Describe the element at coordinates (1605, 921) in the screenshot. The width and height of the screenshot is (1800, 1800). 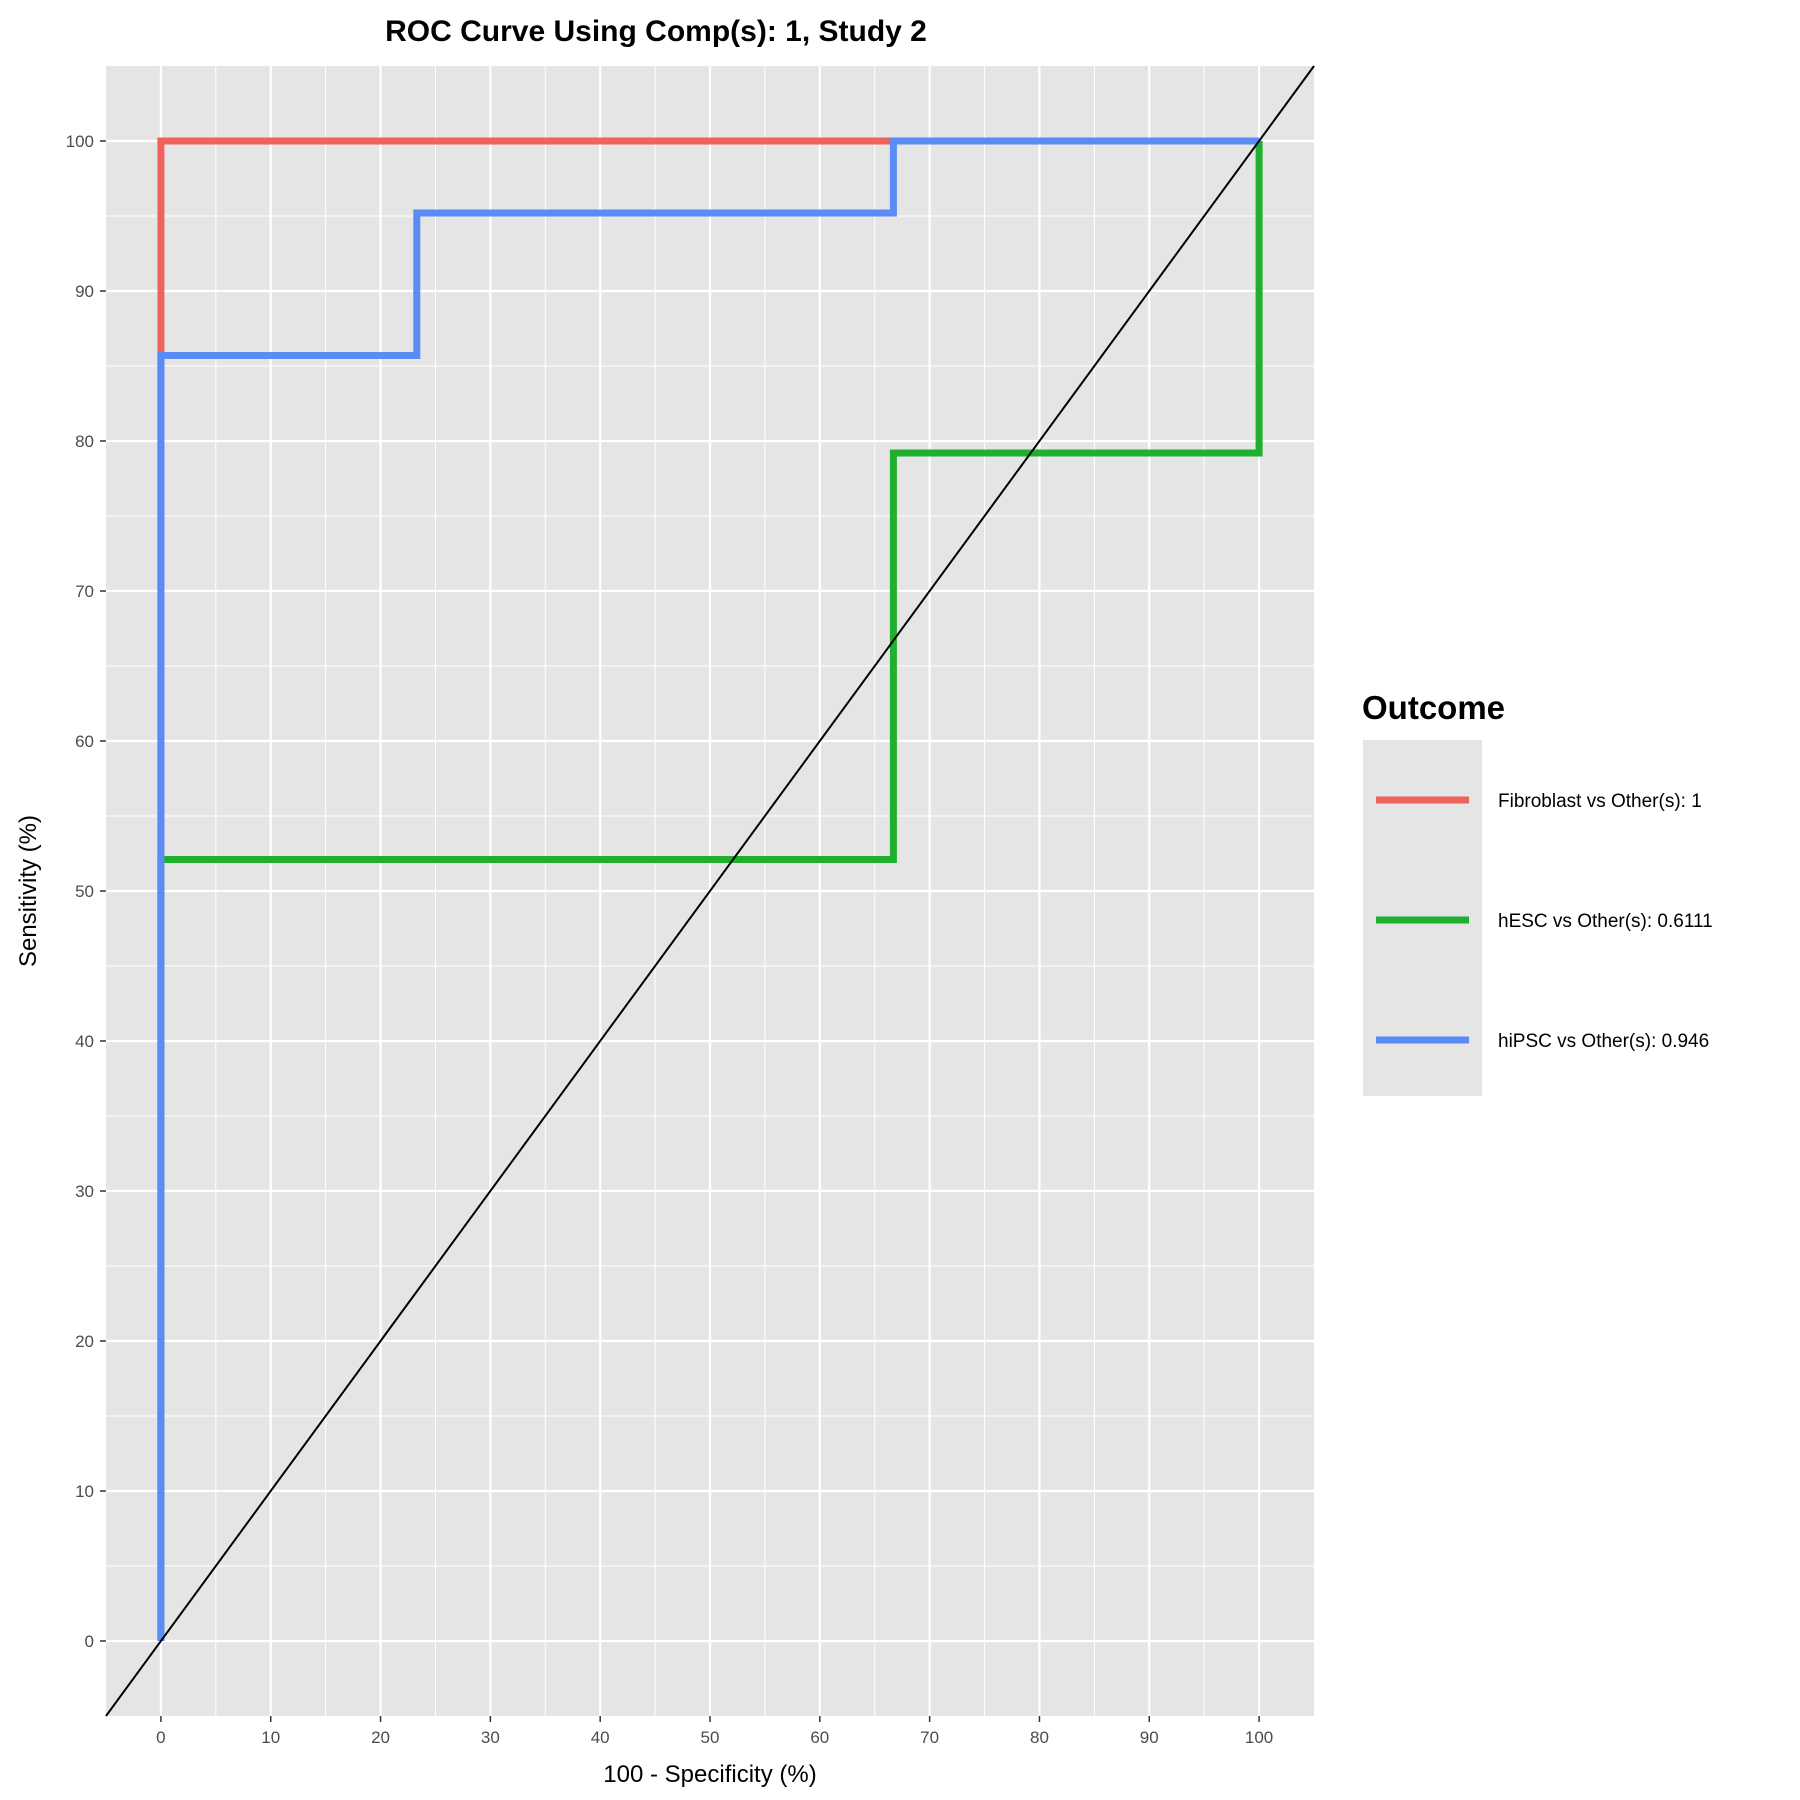
I see `legend-label-1: hESC vs Other(s): 0.6111` at that location.